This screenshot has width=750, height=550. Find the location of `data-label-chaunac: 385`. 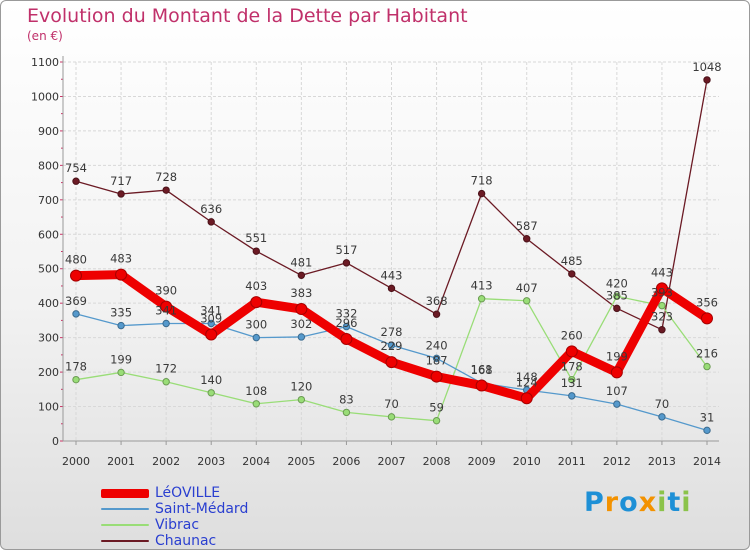

data-label-chaunac: 385 is located at coordinates (617, 295).